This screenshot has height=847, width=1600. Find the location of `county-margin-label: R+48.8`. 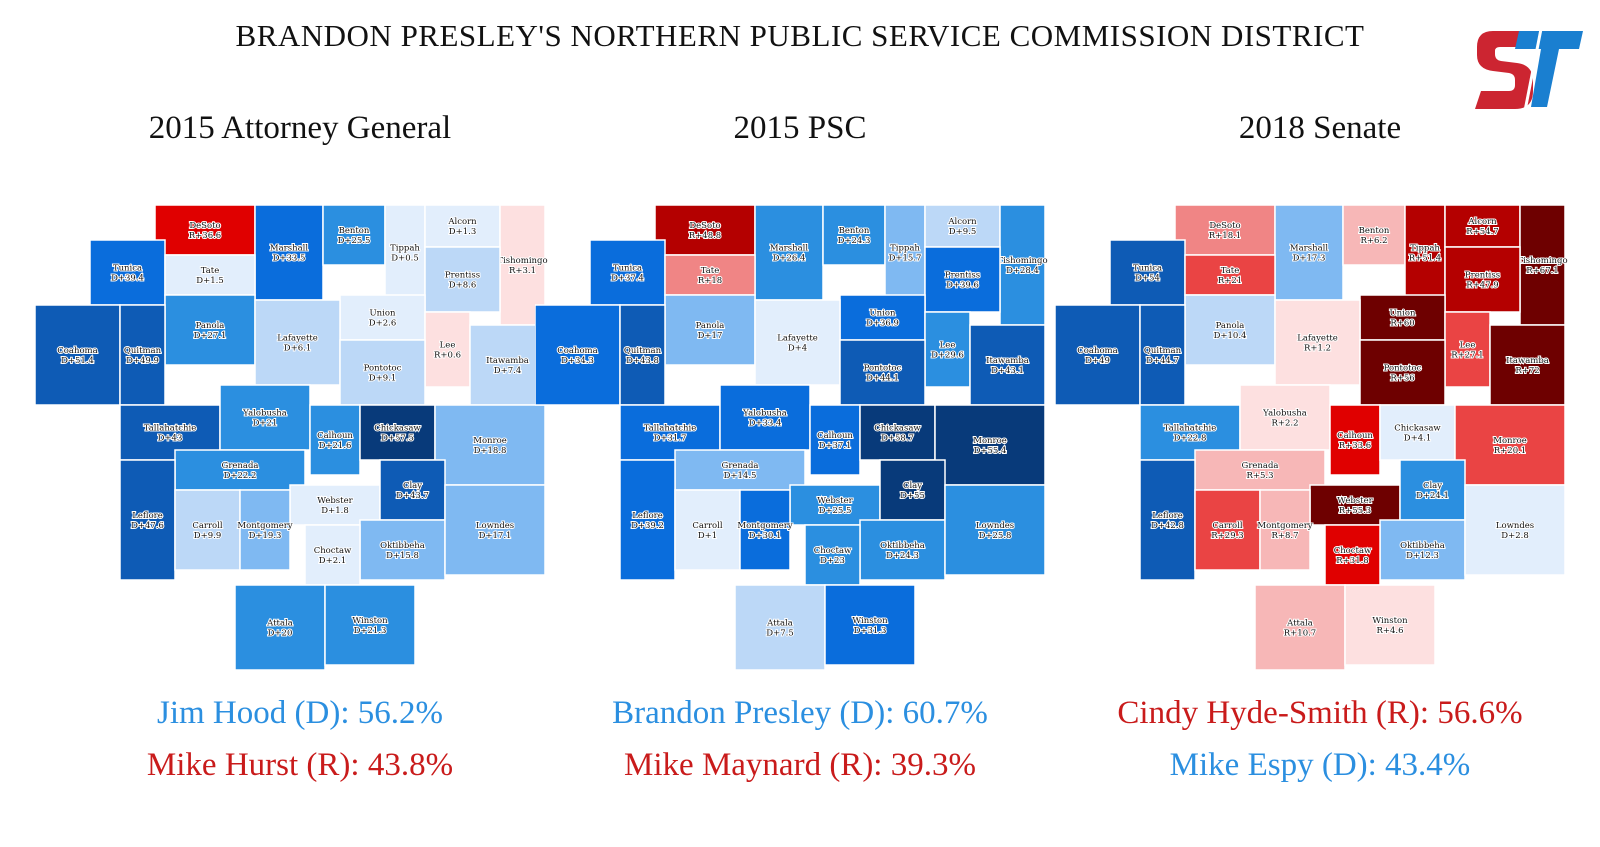

county-margin-label: R+48.8 is located at coordinates (705, 236).